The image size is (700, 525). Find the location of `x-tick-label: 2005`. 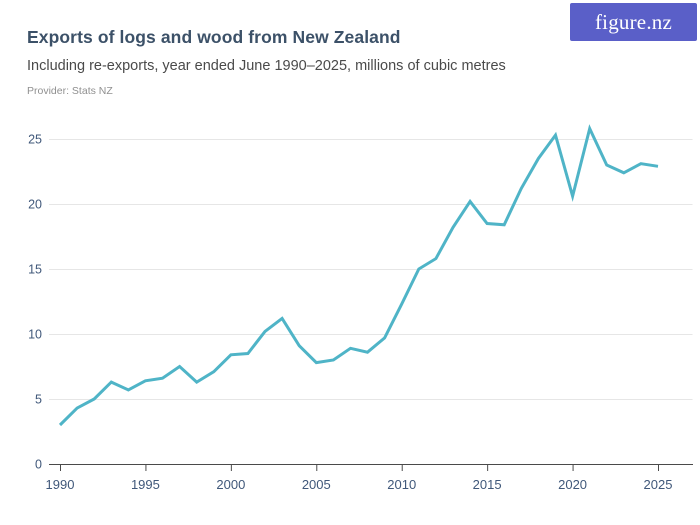

x-tick-label: 2005 is located at coordinates (316, 484).